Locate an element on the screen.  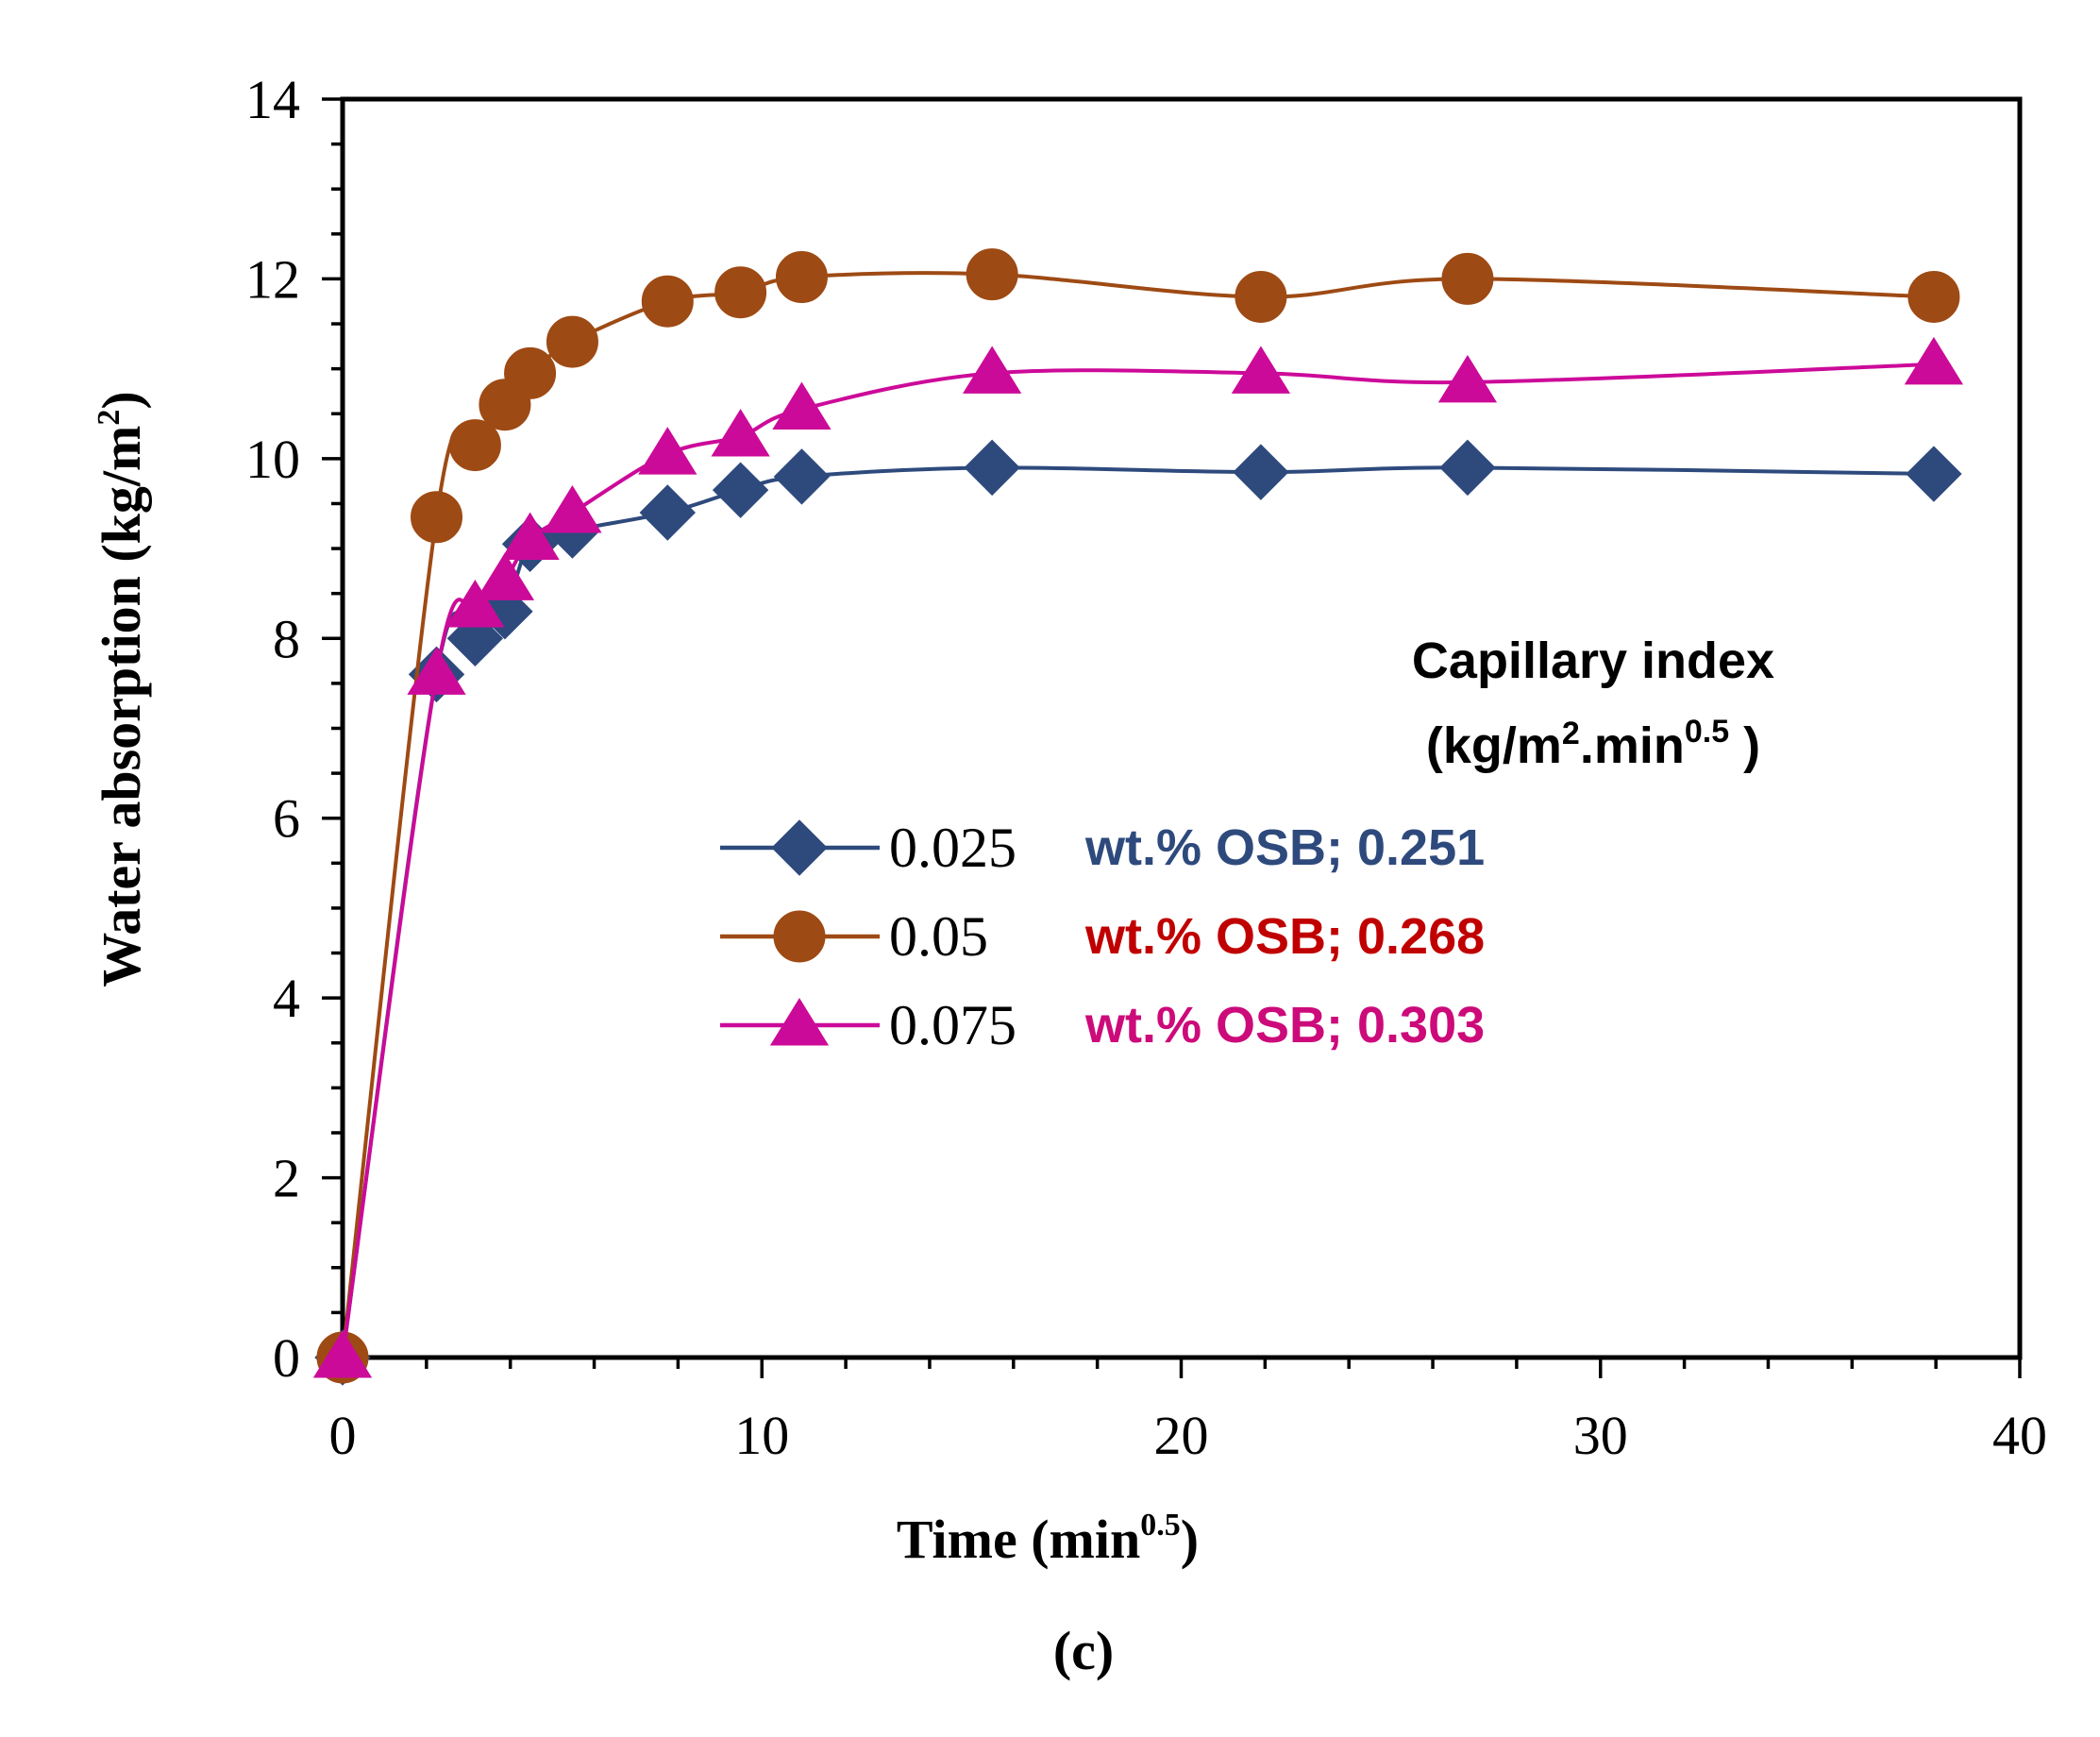
capillary-unit-open: (kg/m is located at coordinates (1494, 745).